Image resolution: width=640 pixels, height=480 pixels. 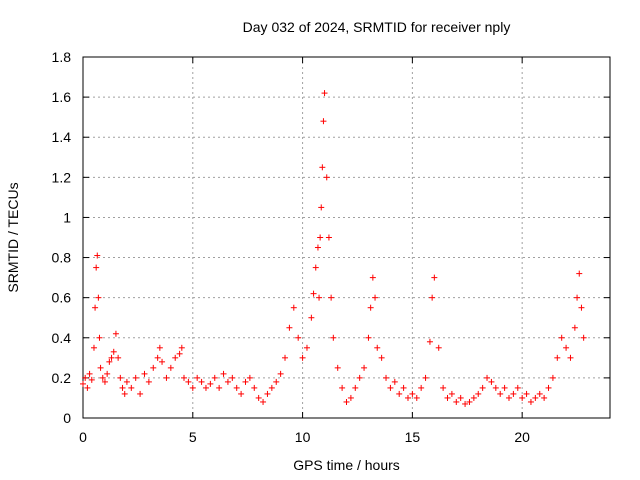 What do you see at coordinates (67, 217) in the screenshot?
I see `y-tick-label: 1` at bounding box center [67, 217].